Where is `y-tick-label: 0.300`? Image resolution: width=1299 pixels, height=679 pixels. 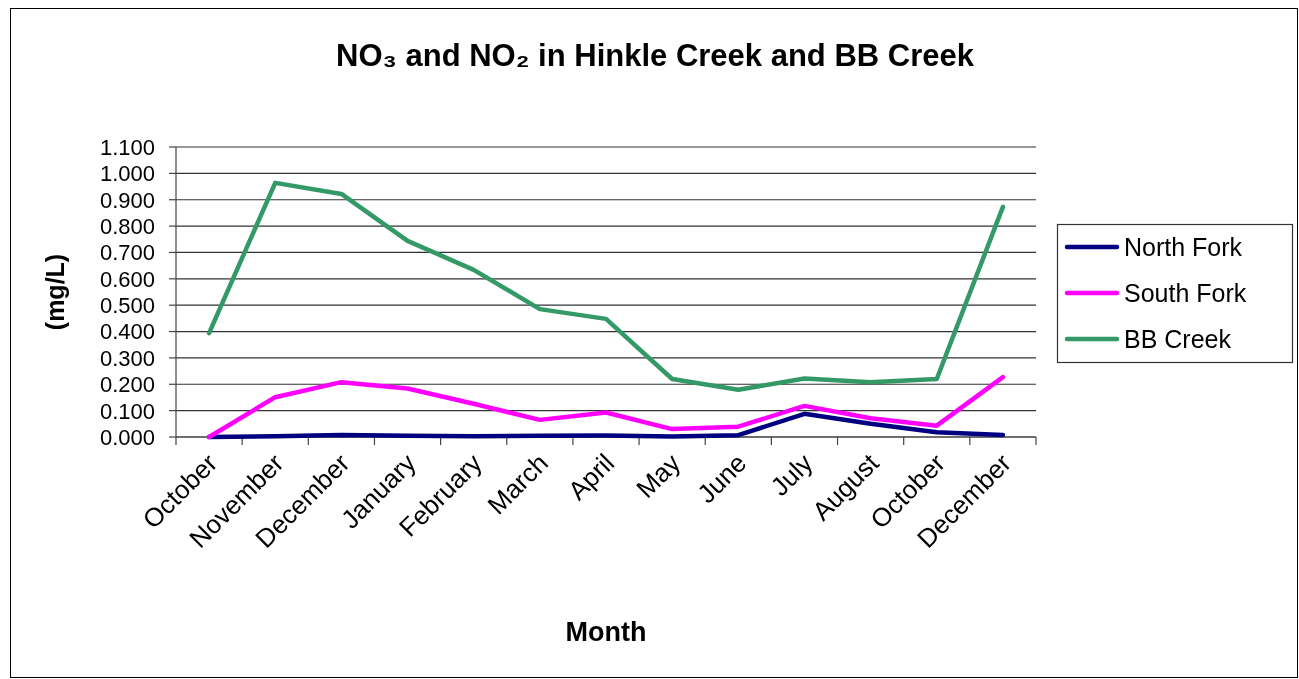 y-tick-label: 0.300 is located at coordinates (127, 358).